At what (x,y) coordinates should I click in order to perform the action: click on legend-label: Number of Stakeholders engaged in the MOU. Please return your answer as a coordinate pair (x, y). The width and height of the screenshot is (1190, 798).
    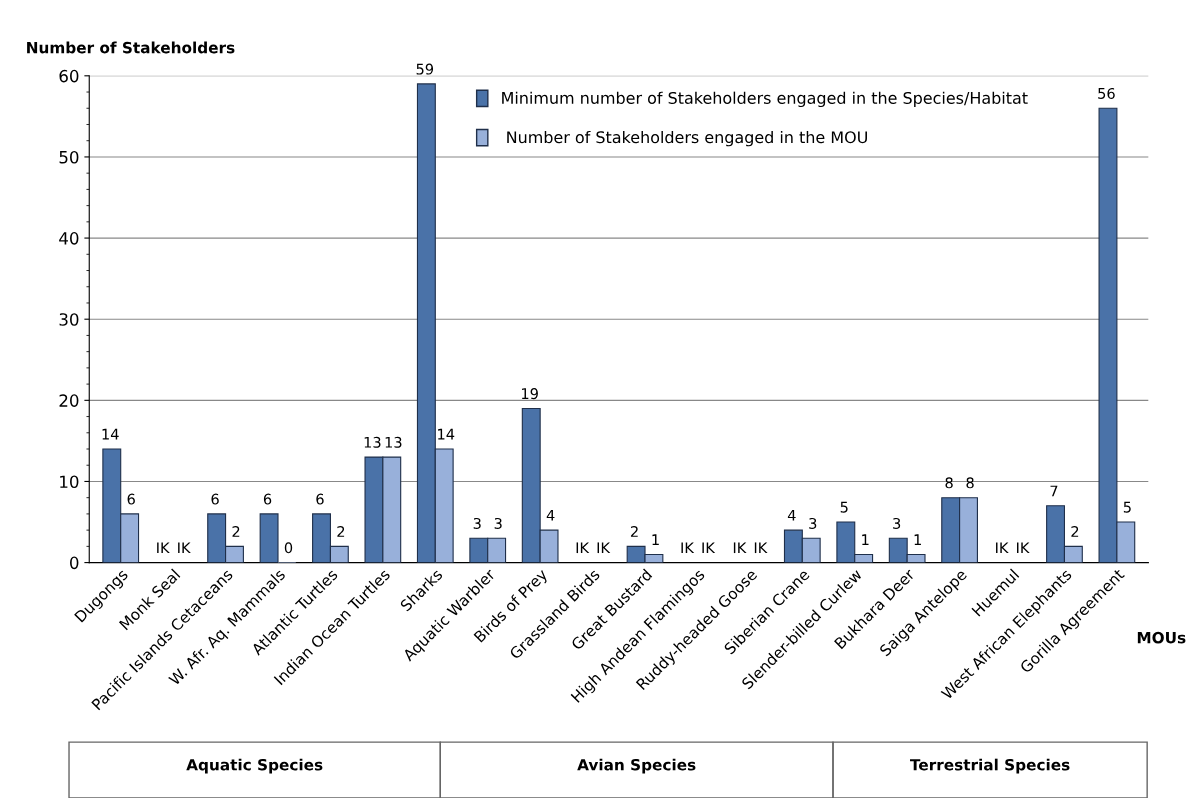
    Looking at the image, I should click on (687, 138).